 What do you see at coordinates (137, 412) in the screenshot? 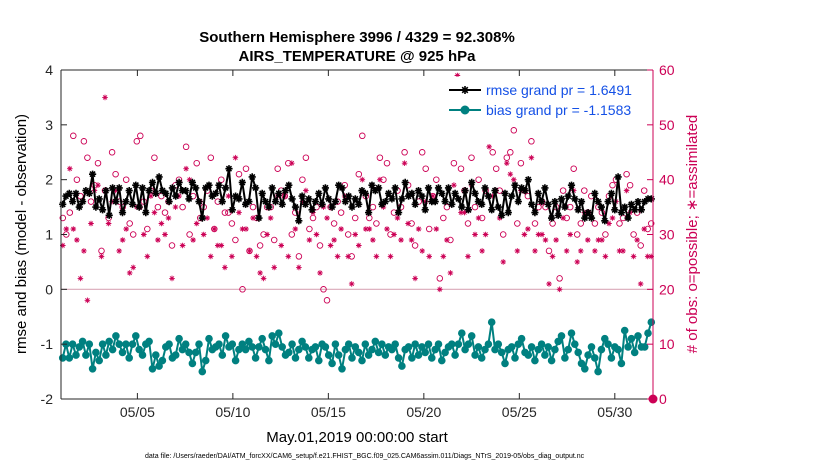
I see `x-tick-label: 05/05` at bounding box center [137, 412].